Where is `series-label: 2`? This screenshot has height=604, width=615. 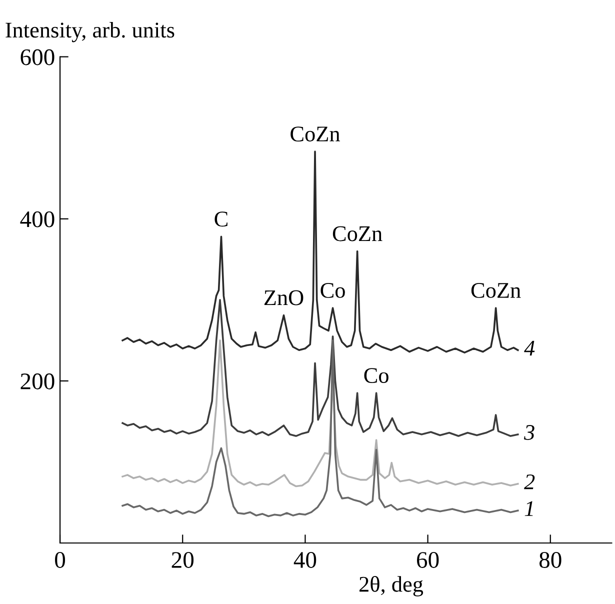 series-label: 2 is located at coordinates (529, 482).